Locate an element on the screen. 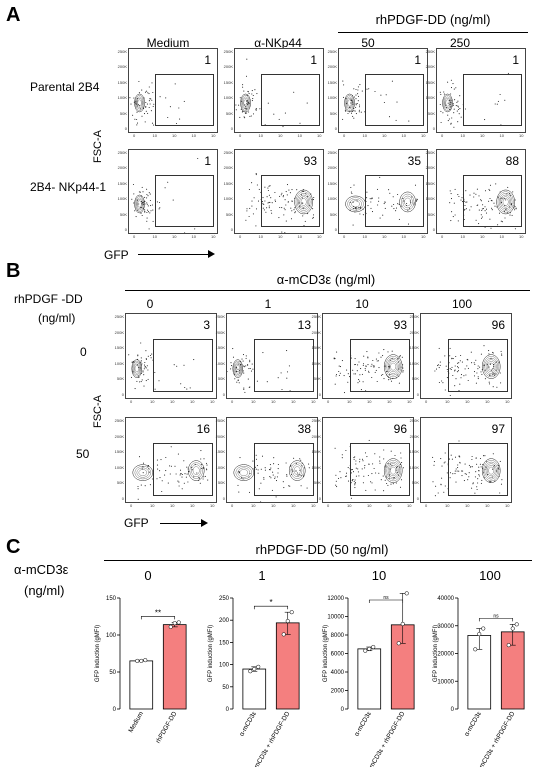 The height and width of the screenshot is (767, 550). y-tick-label: 100 is located at coordinates (224, 666).